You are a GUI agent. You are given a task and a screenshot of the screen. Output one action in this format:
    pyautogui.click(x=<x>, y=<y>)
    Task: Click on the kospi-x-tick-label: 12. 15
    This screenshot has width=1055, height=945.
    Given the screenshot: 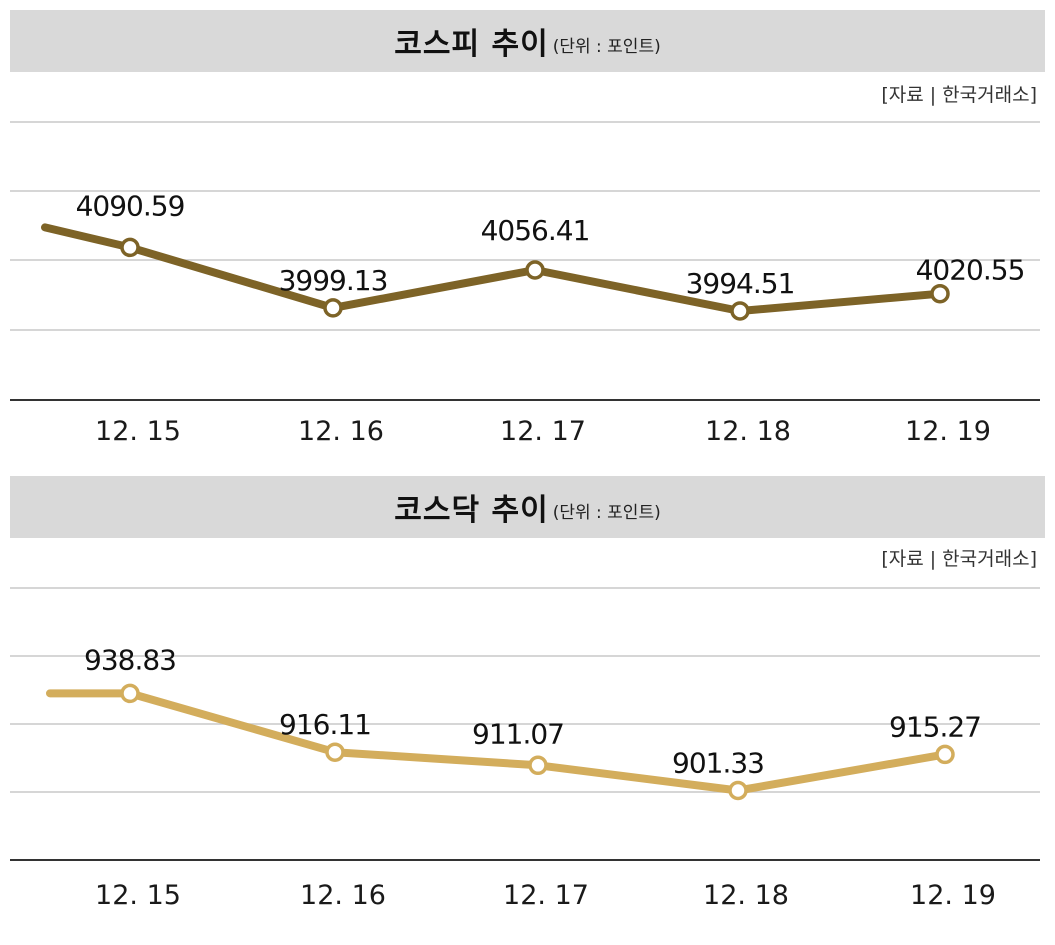 What is the action you would take?
    pyautogui.click(x=138, y=431)
    